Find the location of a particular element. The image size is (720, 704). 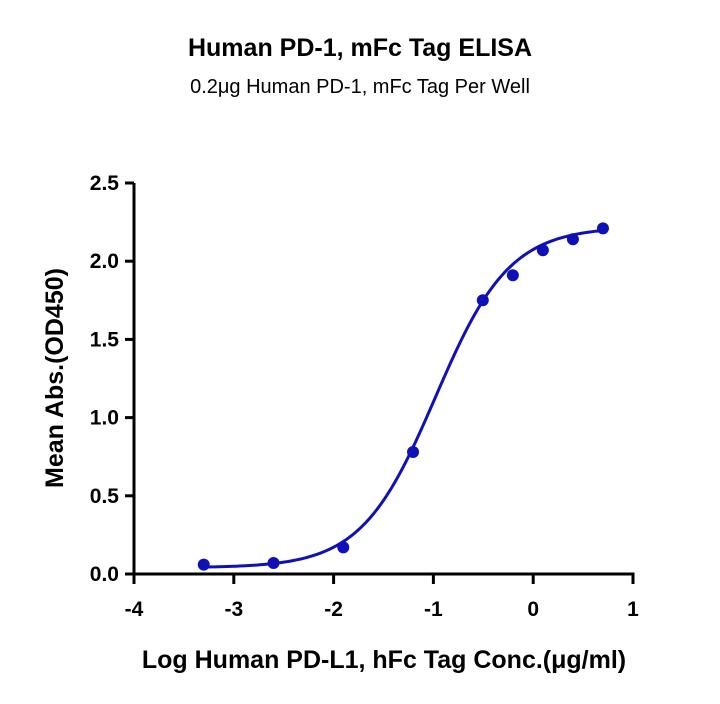

y-tick-label: 0.5 is located at coordinates (105, 496).